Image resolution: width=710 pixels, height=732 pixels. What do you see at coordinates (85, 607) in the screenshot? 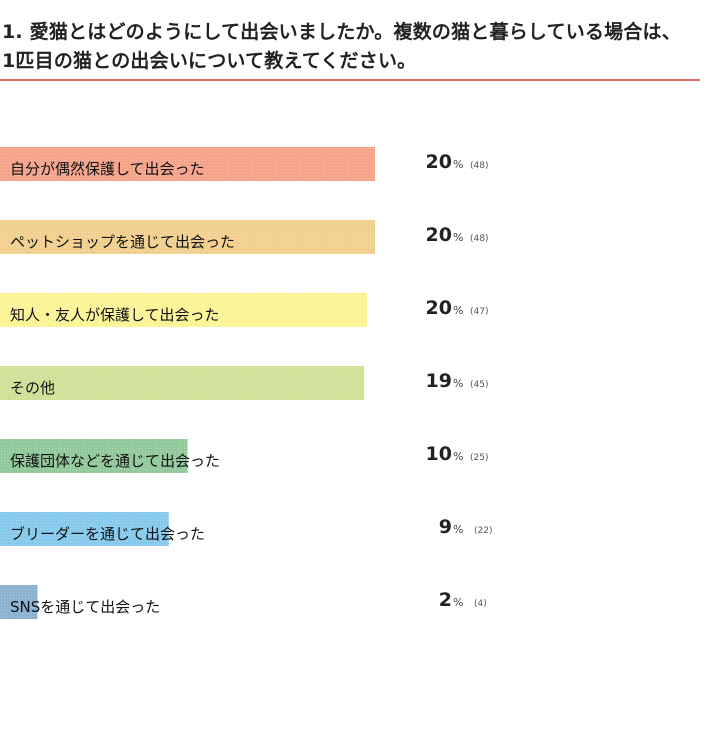
I see `bar-label: SNSを通じて出会った` at bounding box center [85, 607].